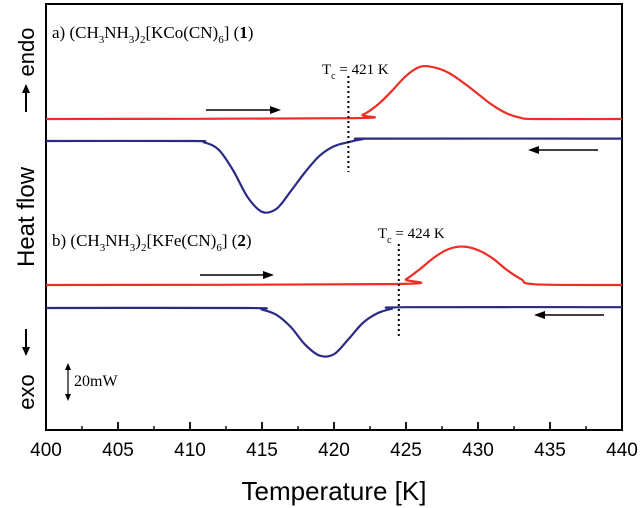 The width and height of the screenshot is (640, 508). Describe the element at coordinates (262, 450) in the screenshot. I see `x-tick-label: 415` at that location.